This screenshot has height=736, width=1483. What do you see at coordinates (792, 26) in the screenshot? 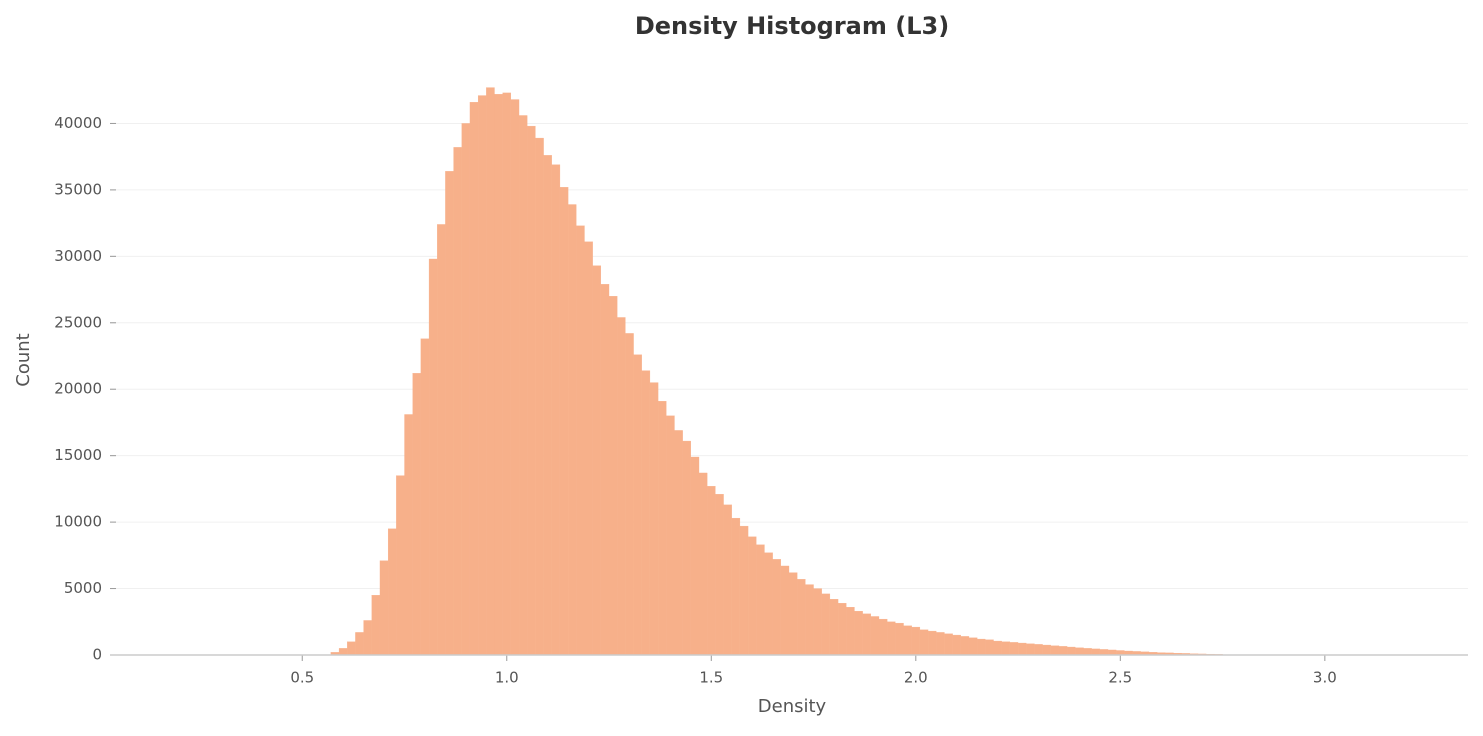
I see `chart-title: Density Histogram (L3)` at bounding box center [792, 26].